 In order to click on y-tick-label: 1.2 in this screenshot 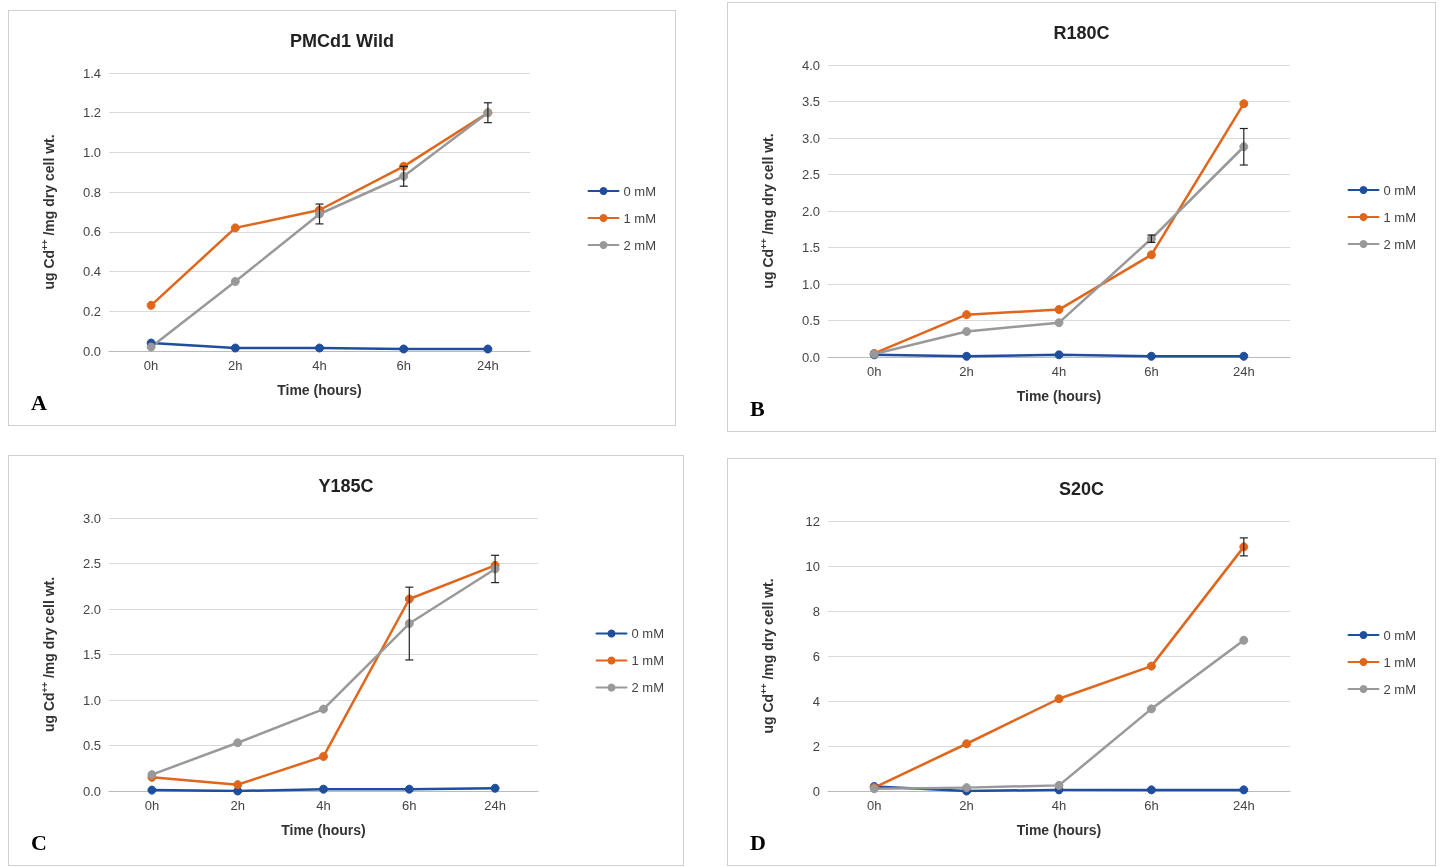, I will do `click(91, 113)`.